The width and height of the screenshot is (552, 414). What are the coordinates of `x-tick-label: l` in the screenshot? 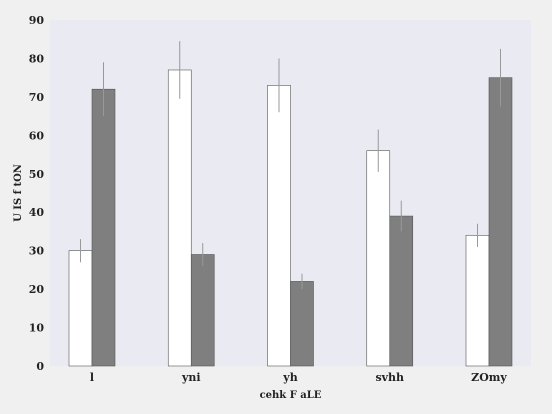 It's located at (92, 377).